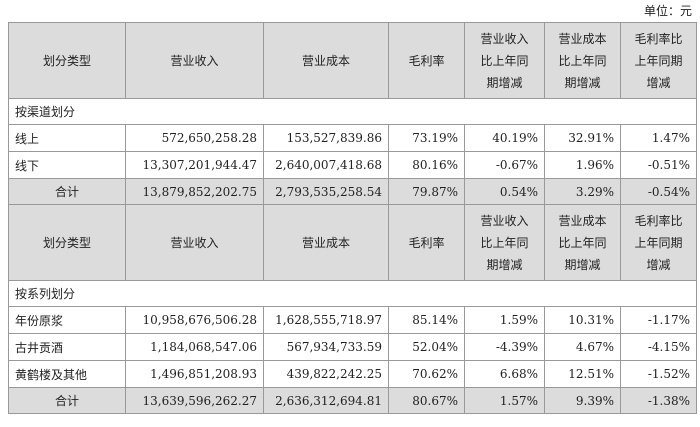 The image size is (700, 427). I want to click on revenue-cell: 1,184,068,547.06, so click(194, 347).